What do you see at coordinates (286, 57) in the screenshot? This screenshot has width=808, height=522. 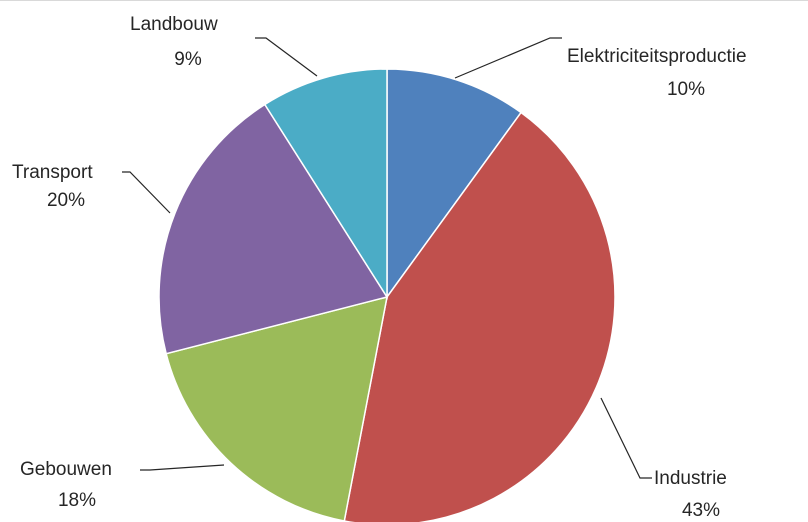 I see `leader-line-landbouw` at bounding box center [286, 57].